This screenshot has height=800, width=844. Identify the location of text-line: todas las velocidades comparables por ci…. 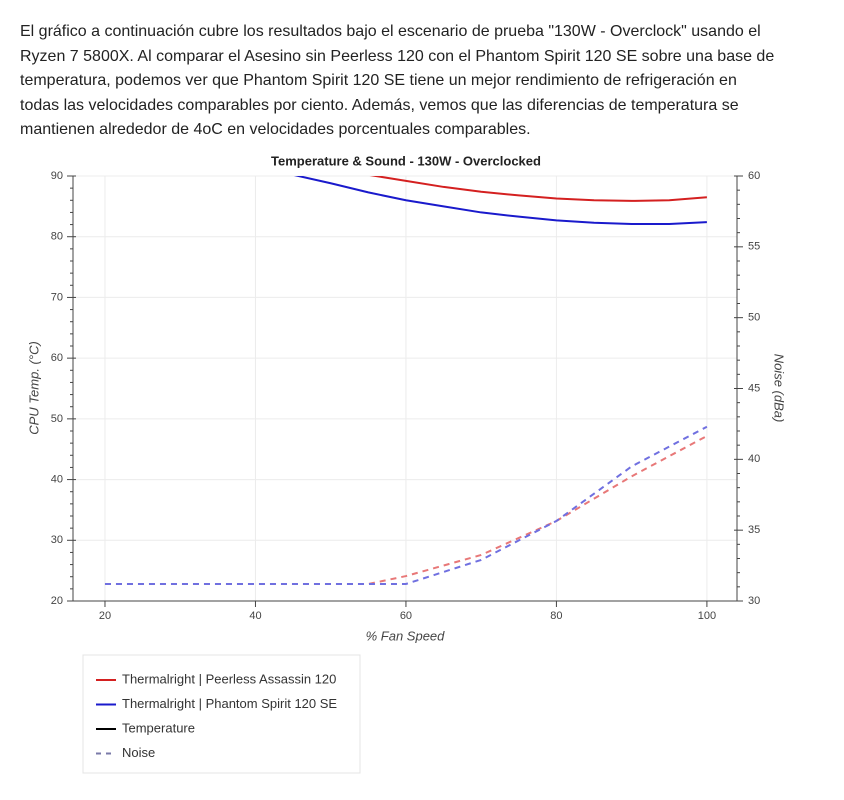
(379, 105).